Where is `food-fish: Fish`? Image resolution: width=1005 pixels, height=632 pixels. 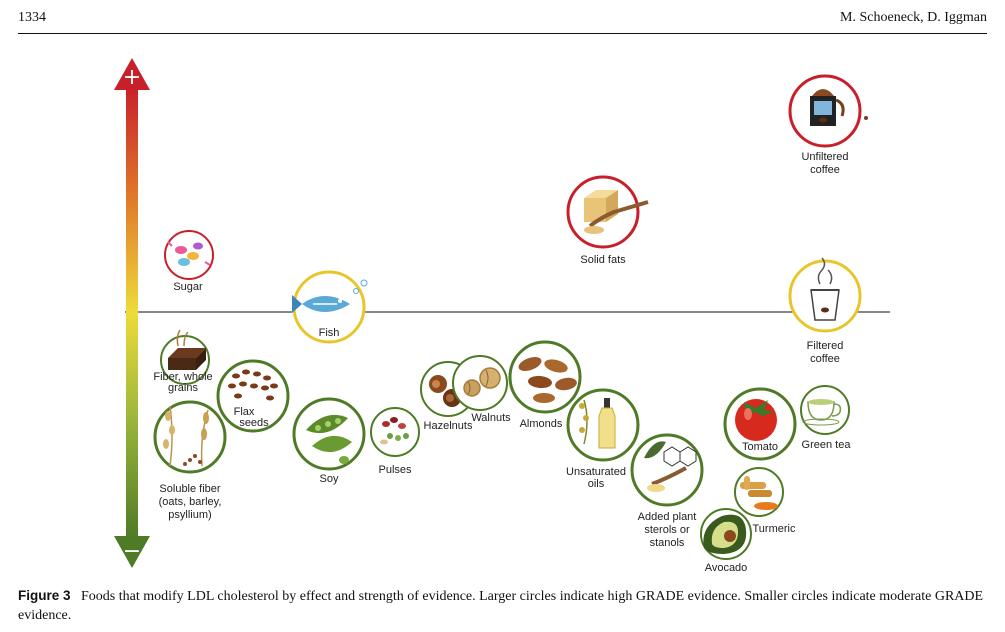 food-fish: Fish is located at coordinates (330, 307).